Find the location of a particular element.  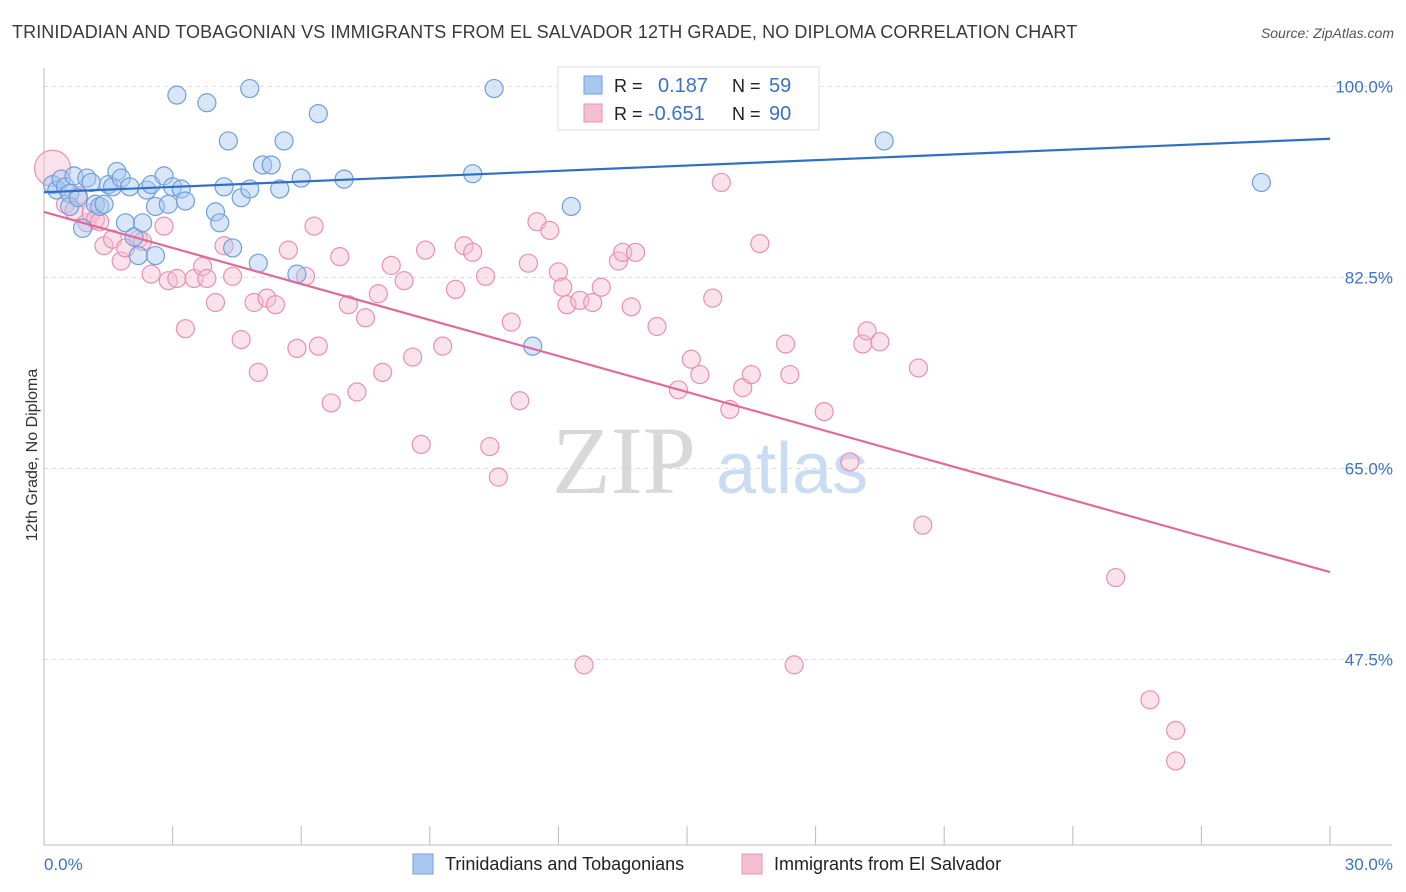

bottom-legend-swatch-blue is located at coordinates (423, 864).